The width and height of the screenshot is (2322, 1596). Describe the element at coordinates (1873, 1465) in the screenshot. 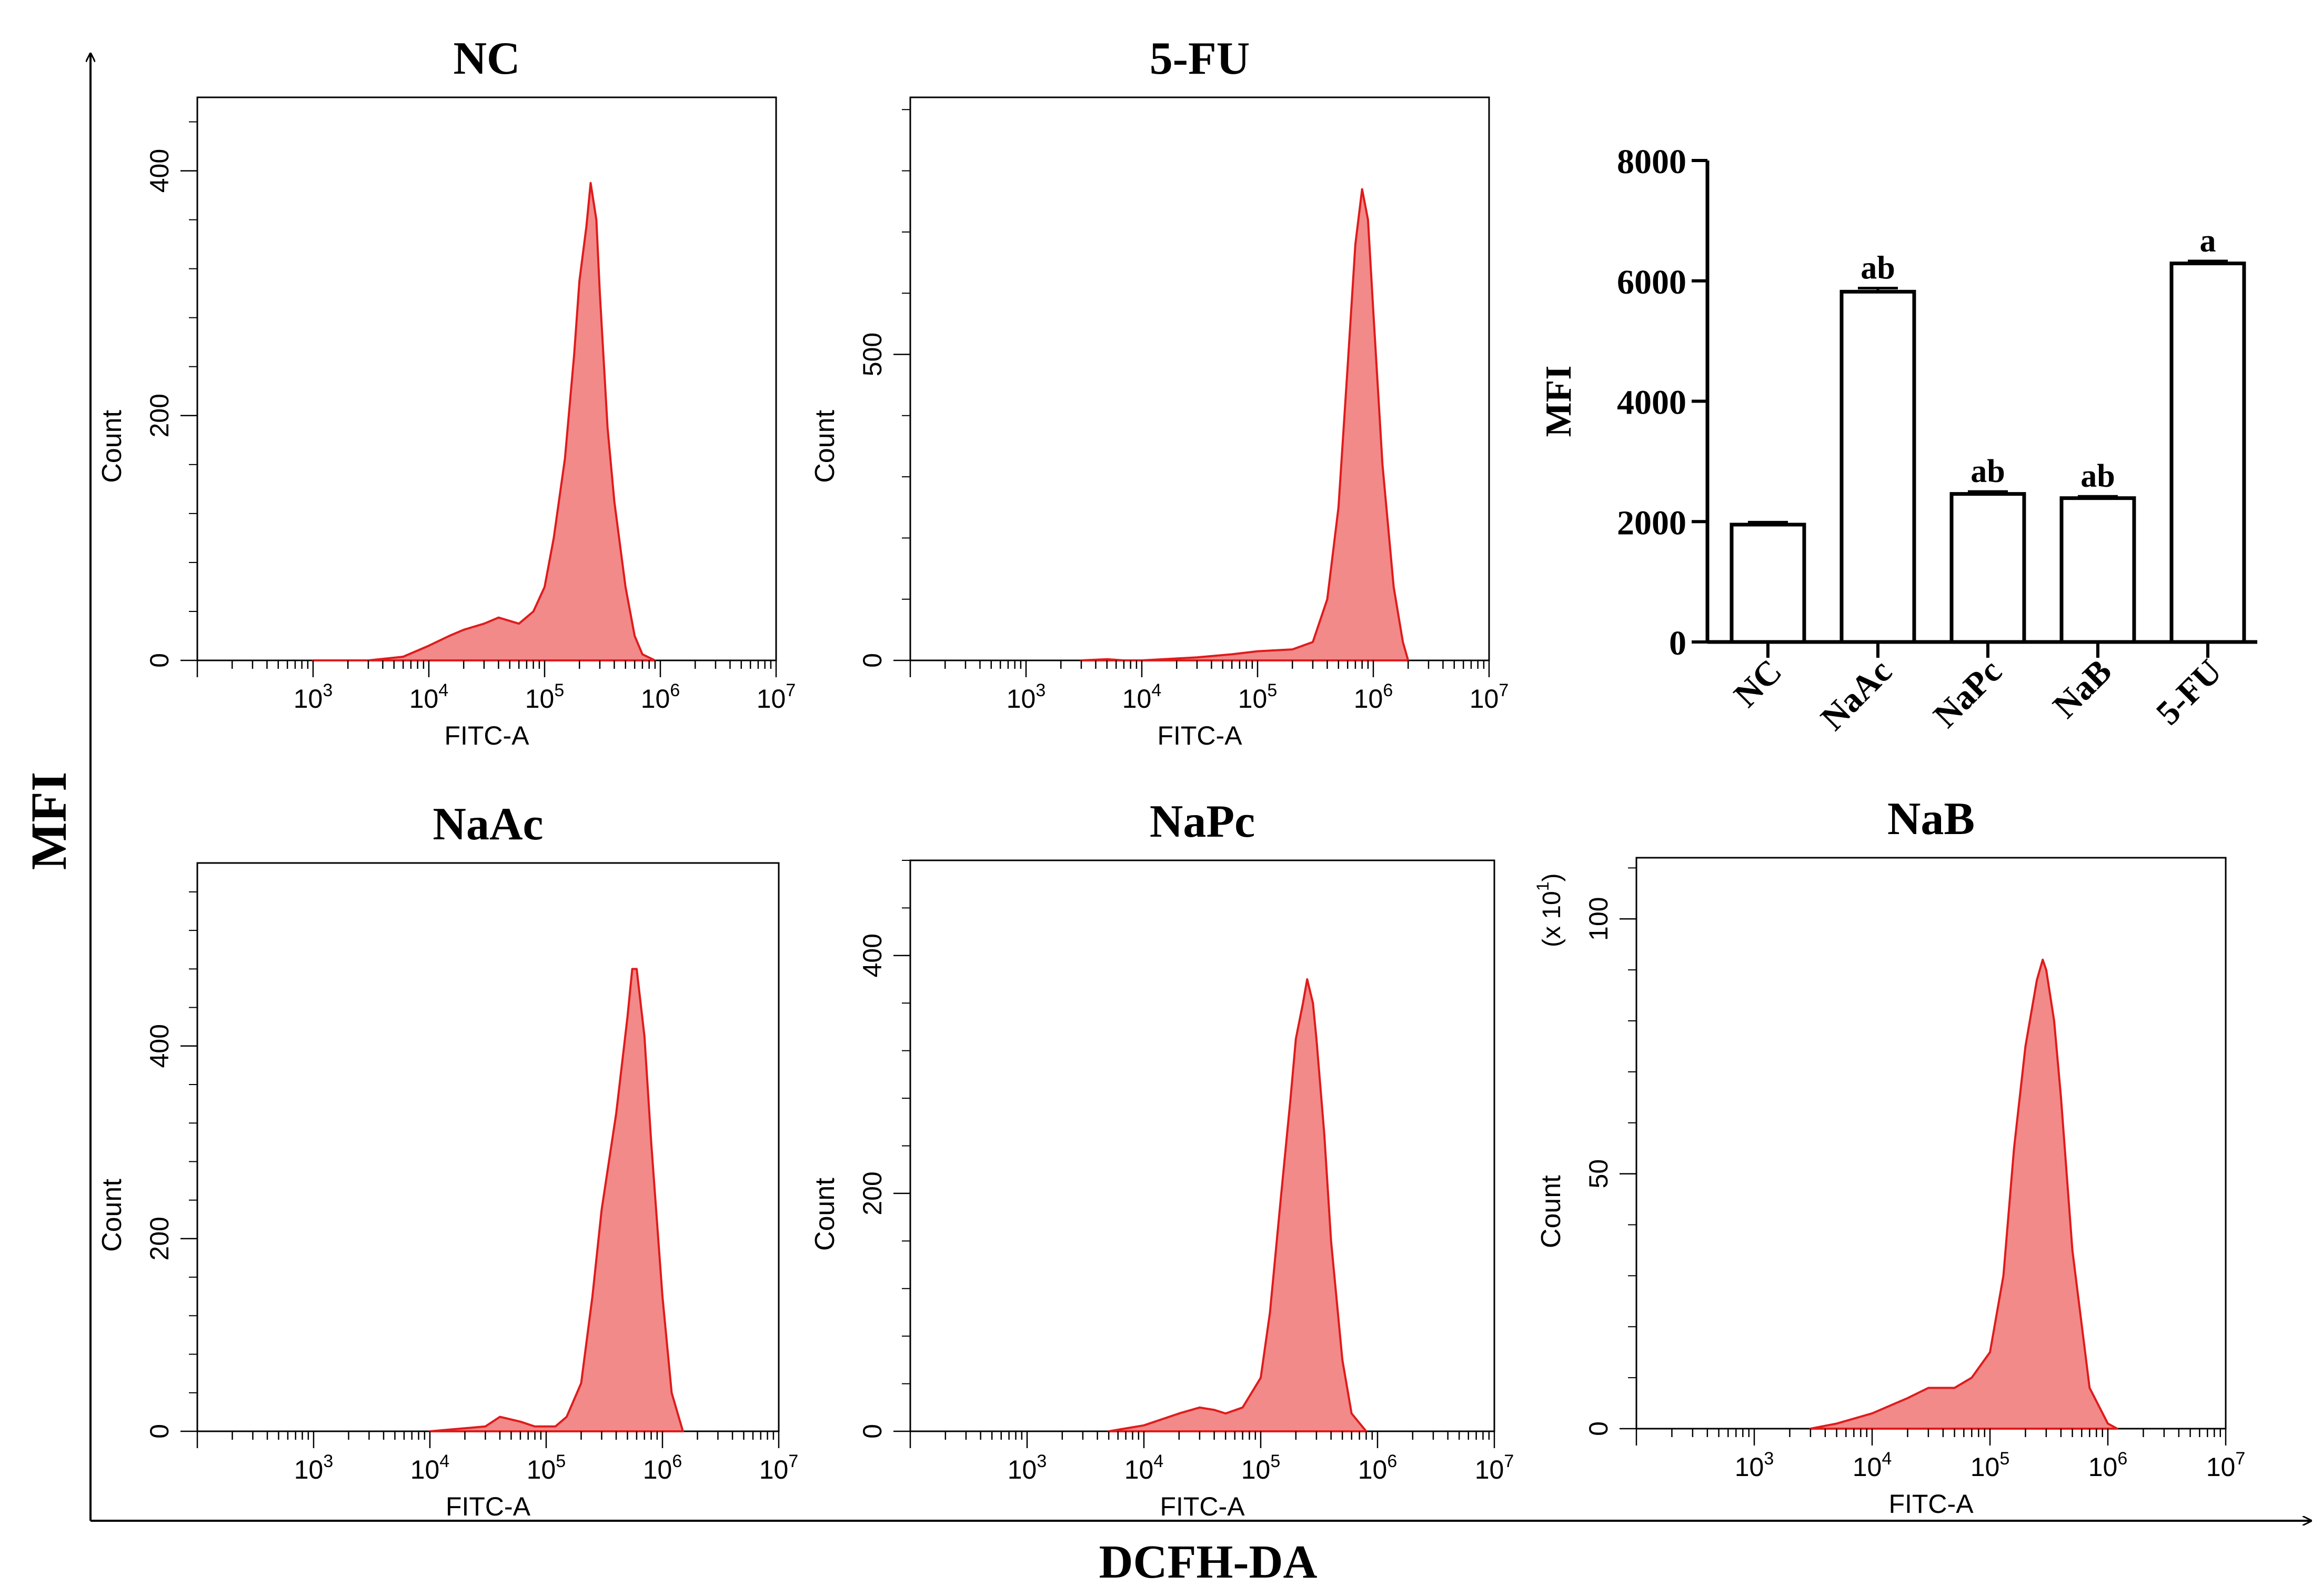

I see `hist-nab-x-tick-label: 10⁴` at that location.